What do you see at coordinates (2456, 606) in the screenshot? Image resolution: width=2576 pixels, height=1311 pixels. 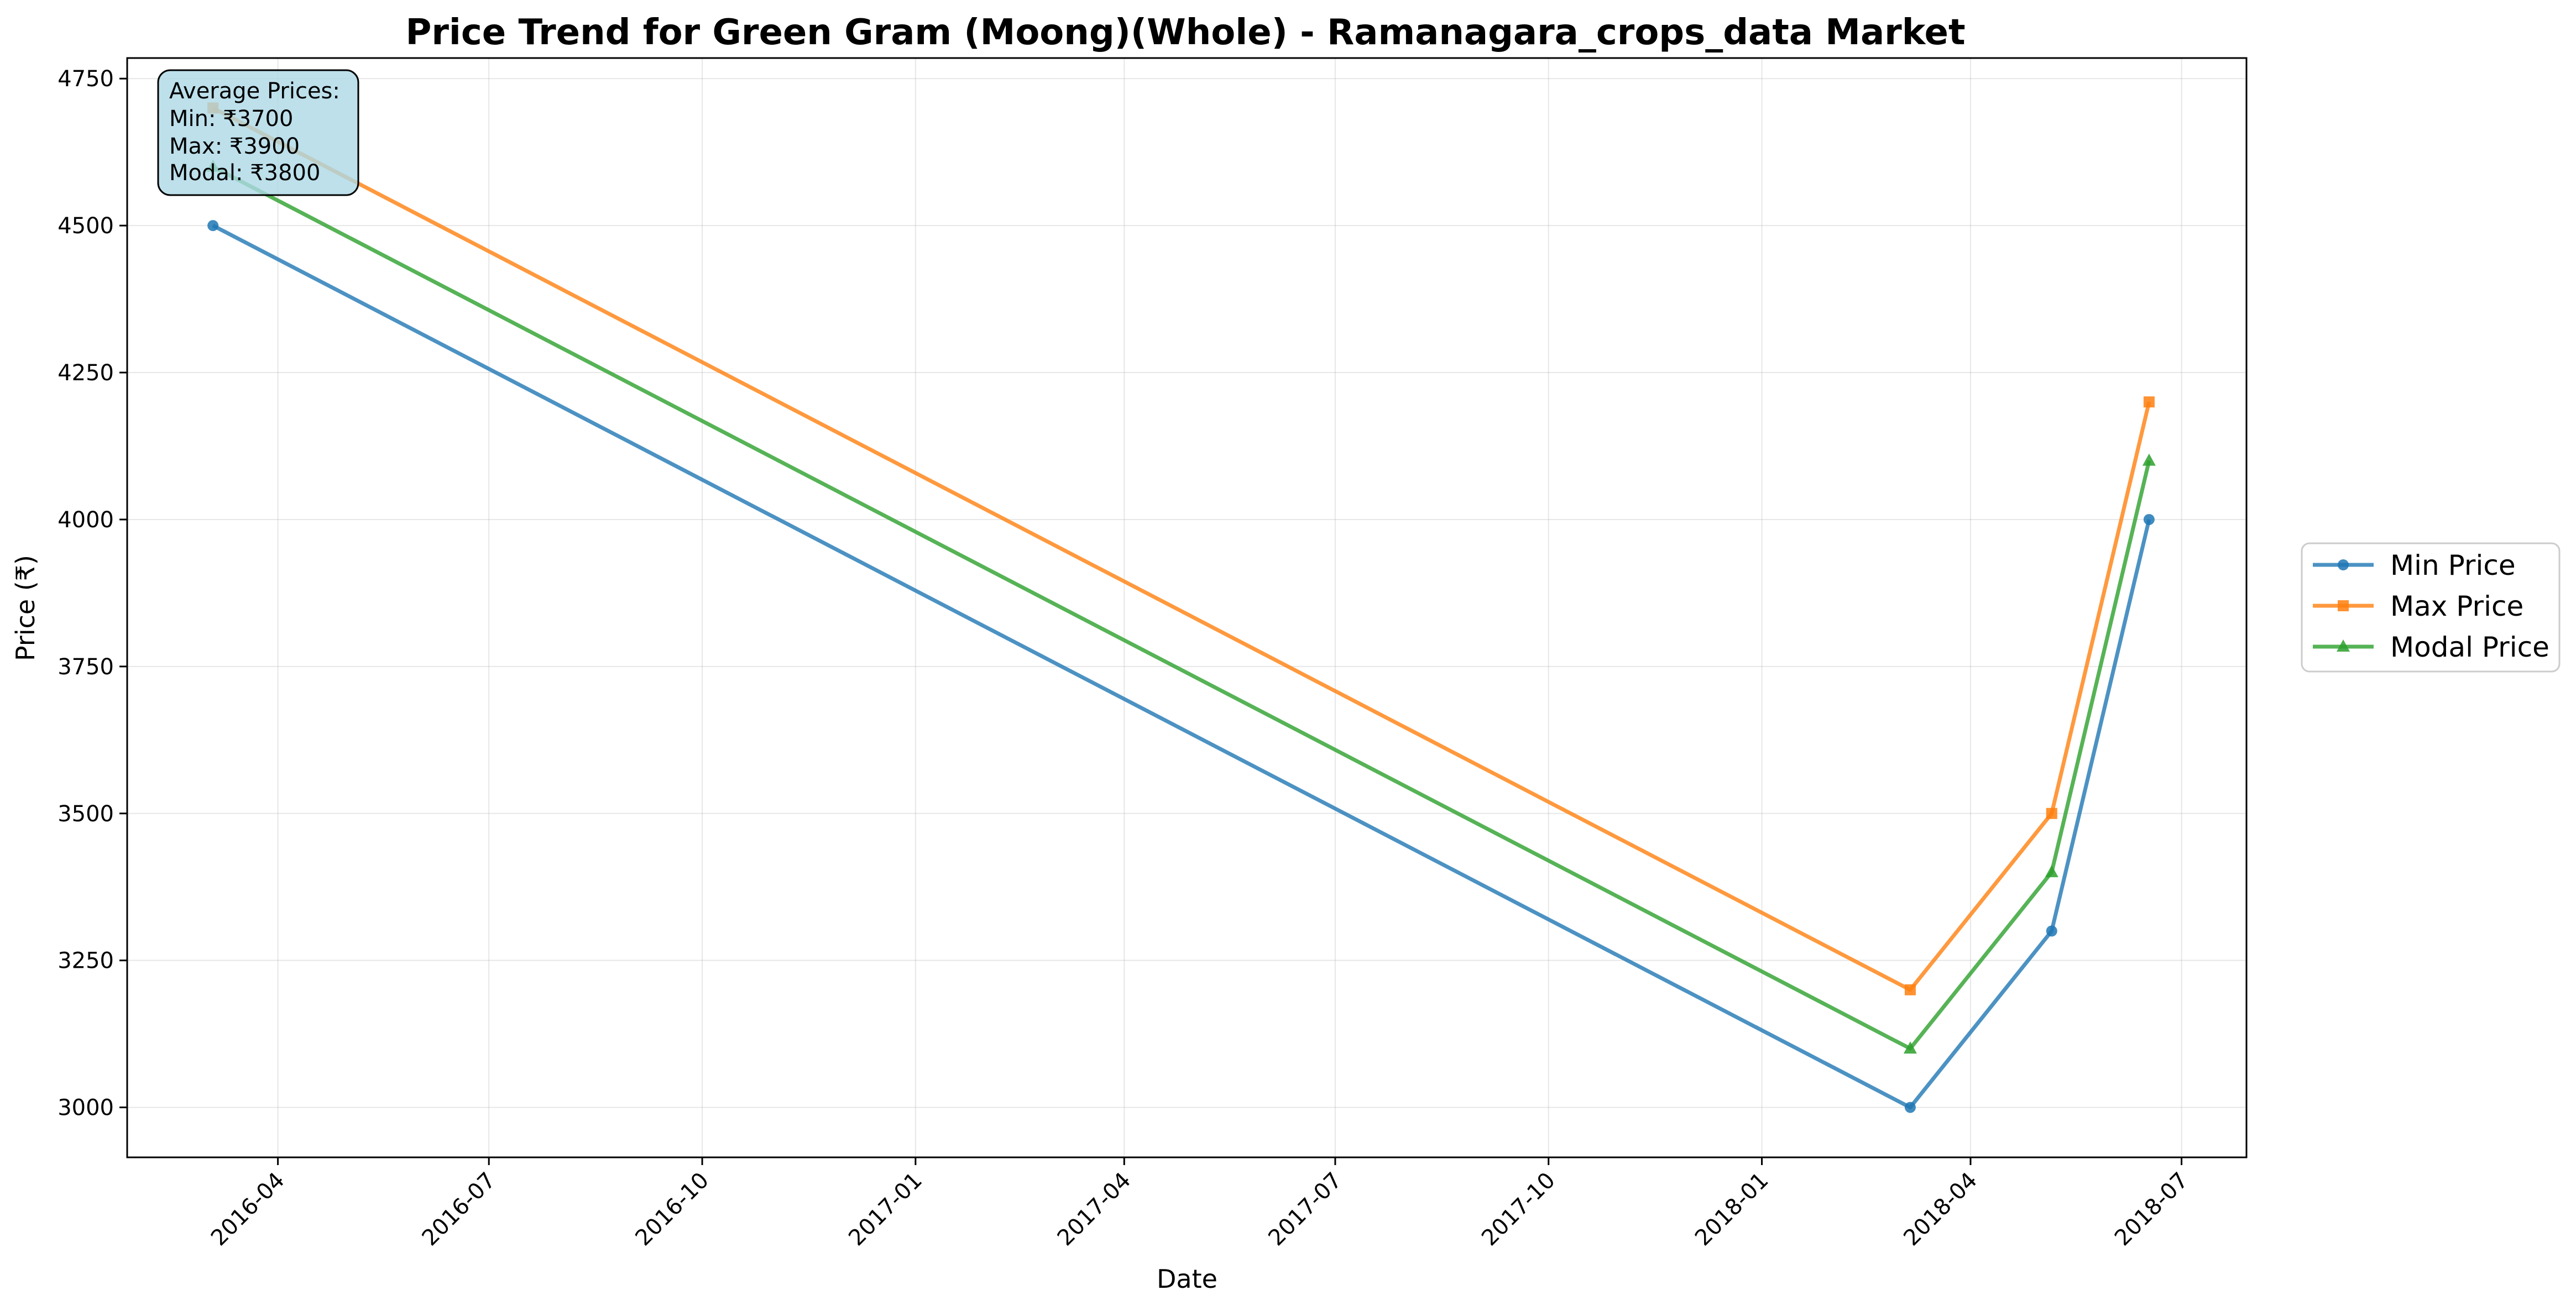 I see `legend-label-max-price: Max Price` at bounding box center [2456, 606].